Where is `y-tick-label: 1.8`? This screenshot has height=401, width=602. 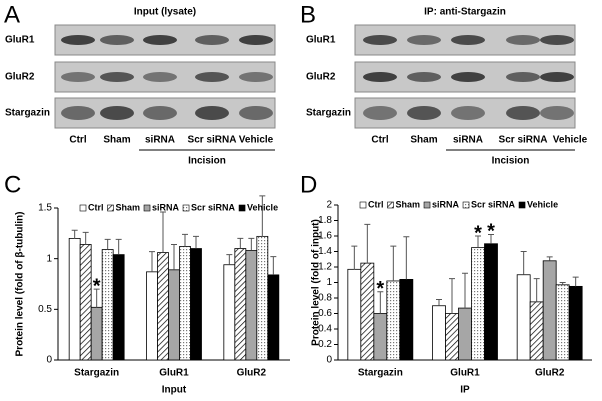 y-tick-label: 1.8 is located at coordinates (325, 220).